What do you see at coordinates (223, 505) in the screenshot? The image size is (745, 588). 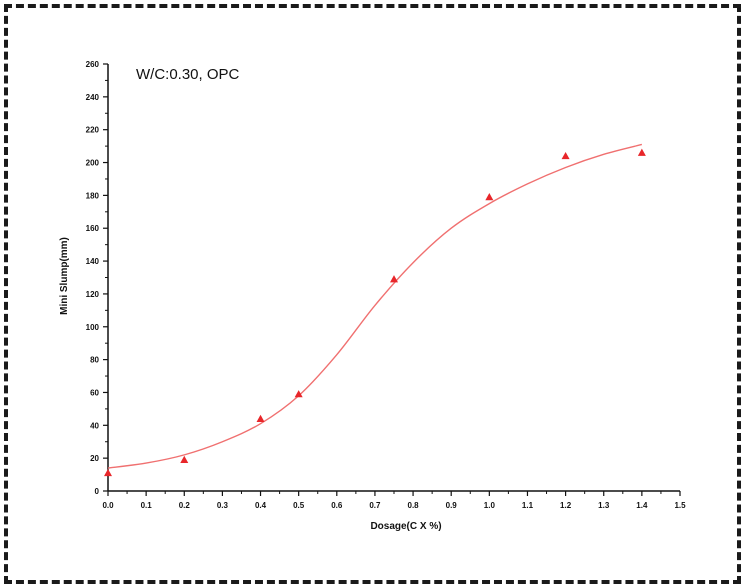 I see `x-tick-label: 0.3` at bounding box center [223, 505].